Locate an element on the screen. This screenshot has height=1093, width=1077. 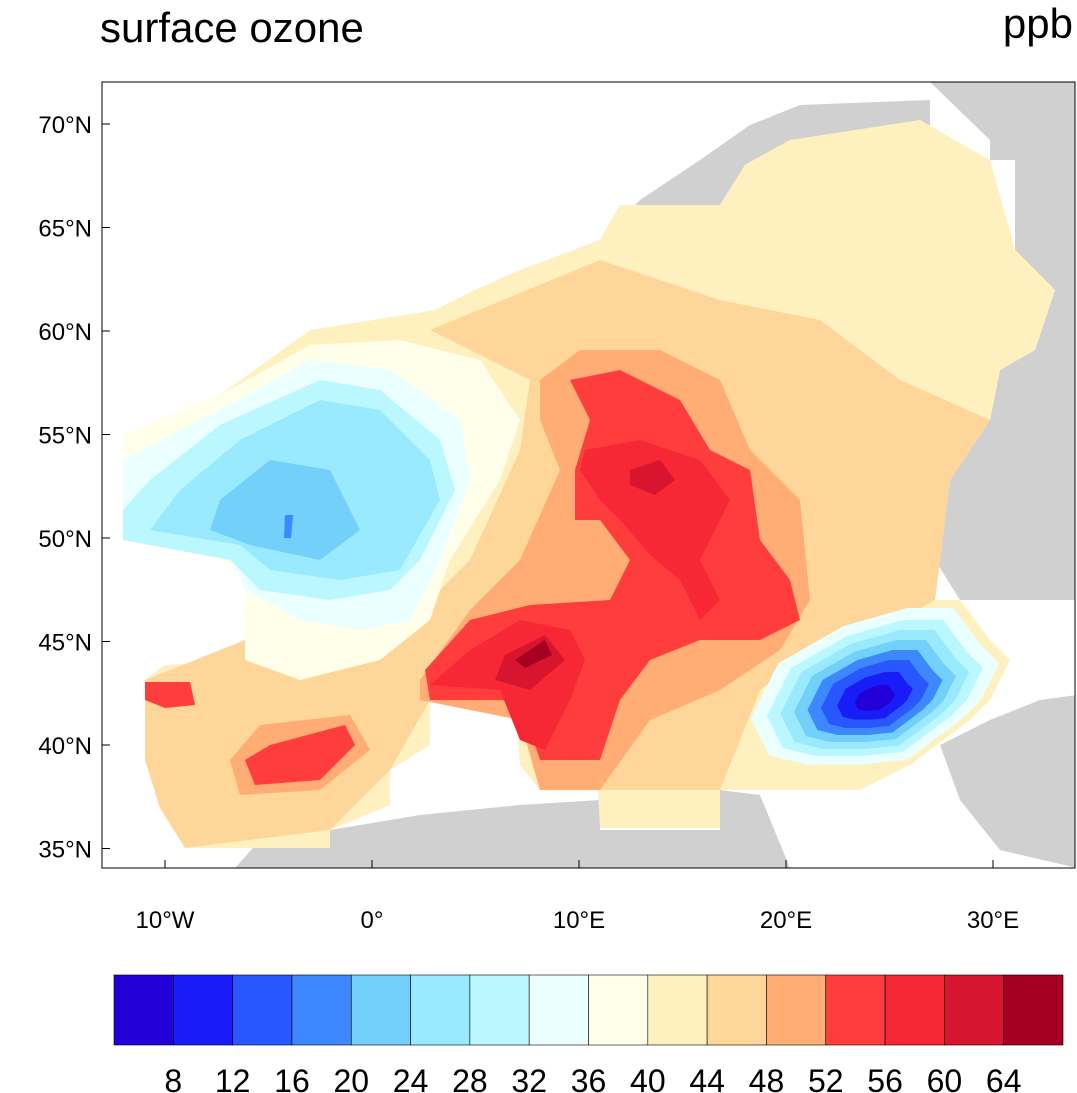
lat-tick-label: 60°N is located at coordinates (65, 332).